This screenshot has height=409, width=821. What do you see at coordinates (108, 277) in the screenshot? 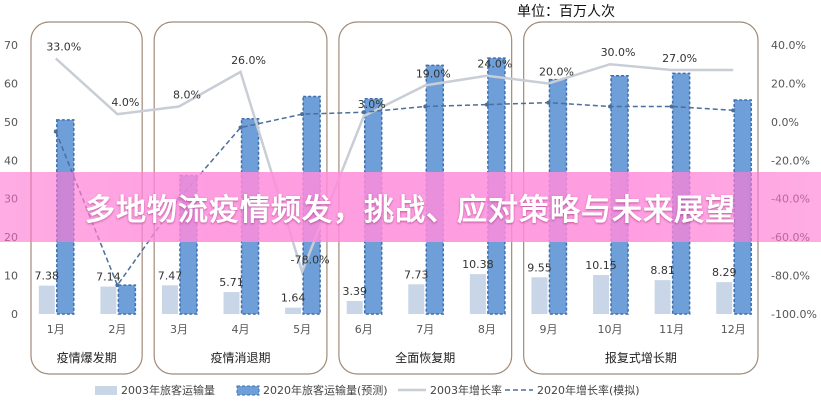
I see `bar-2003-label-1: 7.14` at bounding box center [108, 277].